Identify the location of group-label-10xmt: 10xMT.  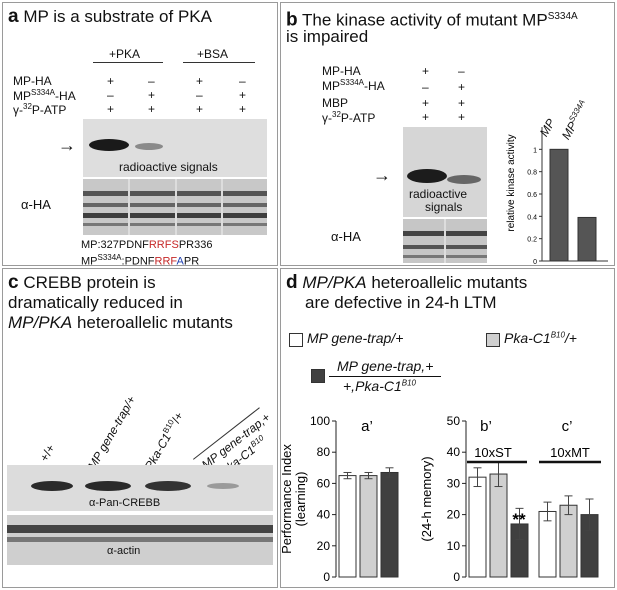
(570, 452).